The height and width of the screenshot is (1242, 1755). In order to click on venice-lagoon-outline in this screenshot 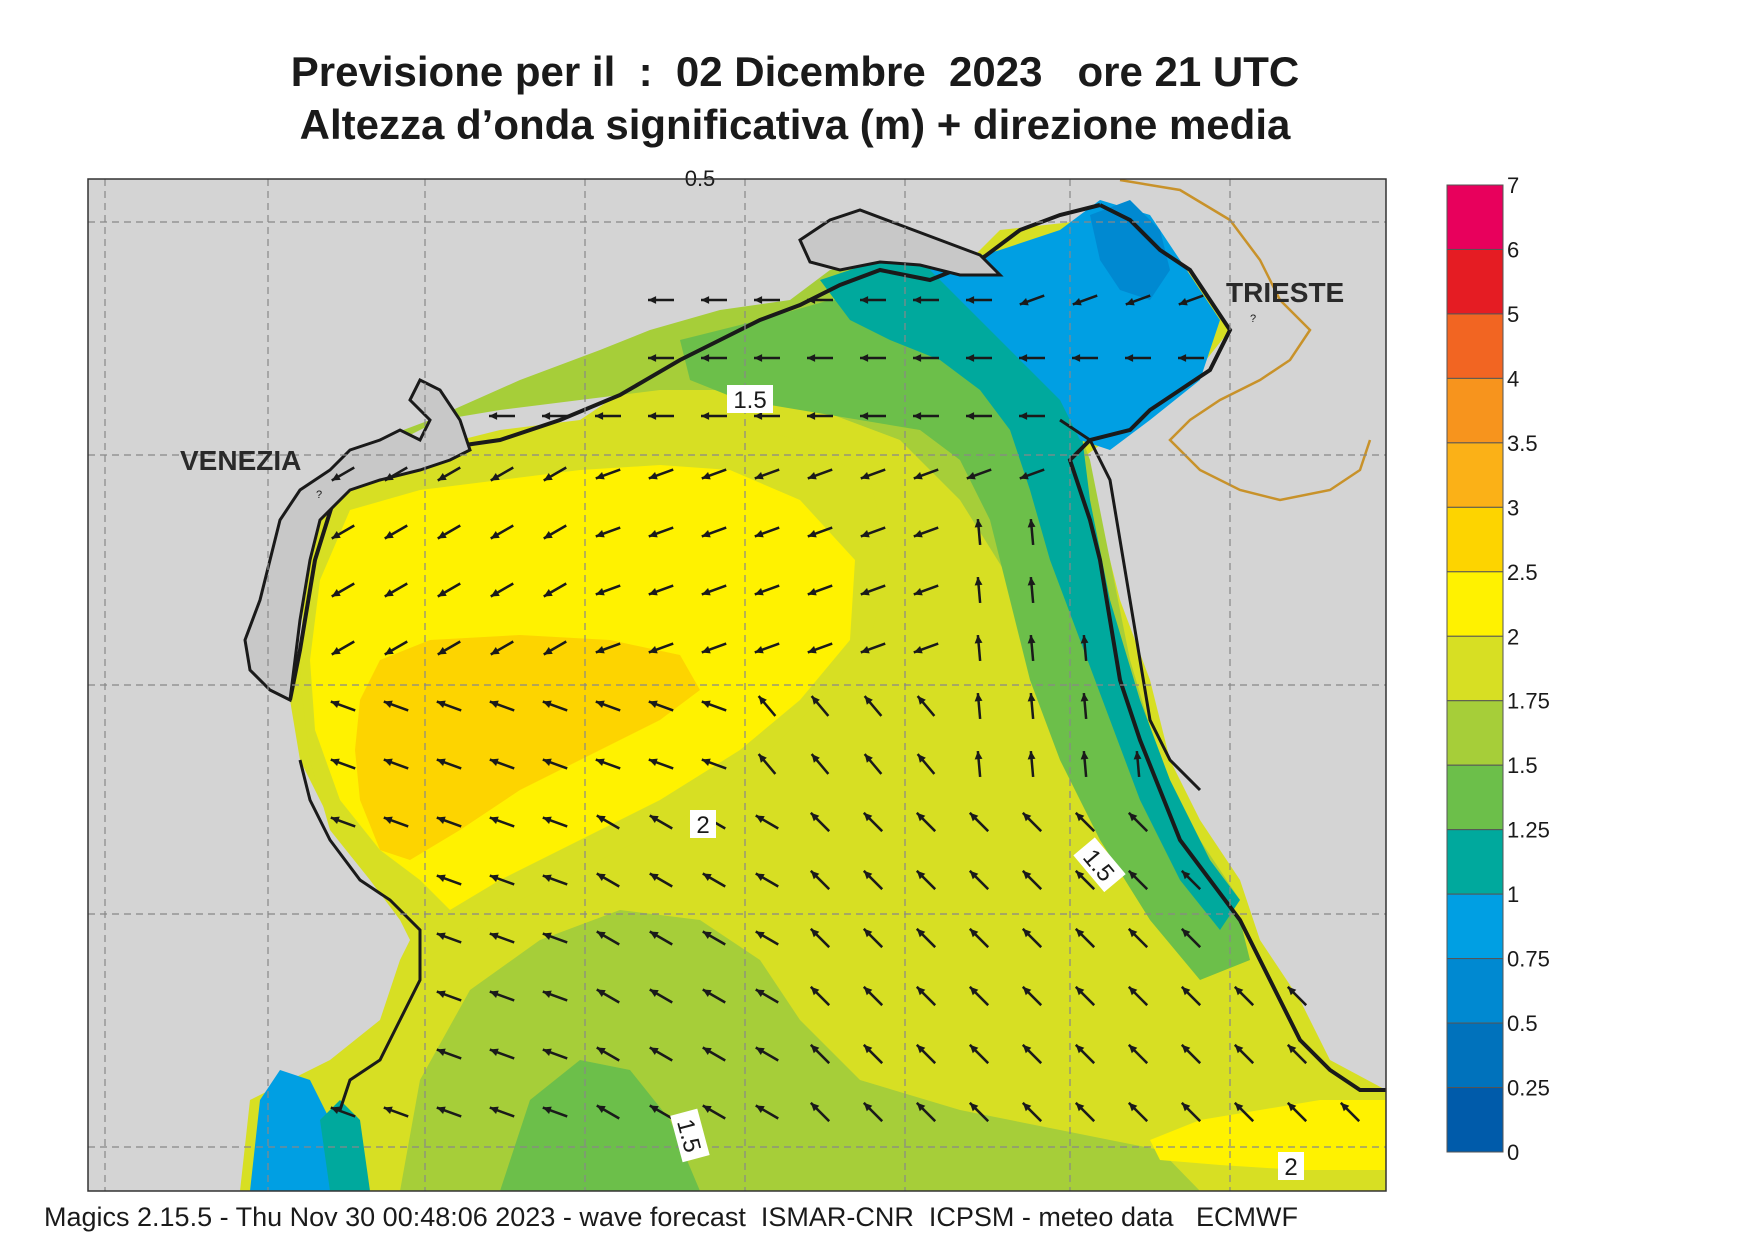, I will do `click(357, 540)`.